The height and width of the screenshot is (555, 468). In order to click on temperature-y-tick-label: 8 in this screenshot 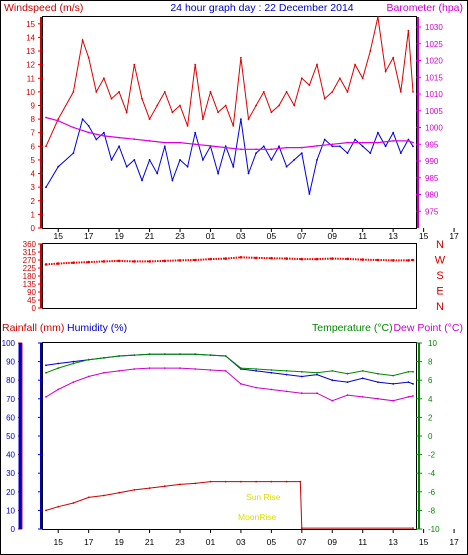, I will do `click(430, 362)`.